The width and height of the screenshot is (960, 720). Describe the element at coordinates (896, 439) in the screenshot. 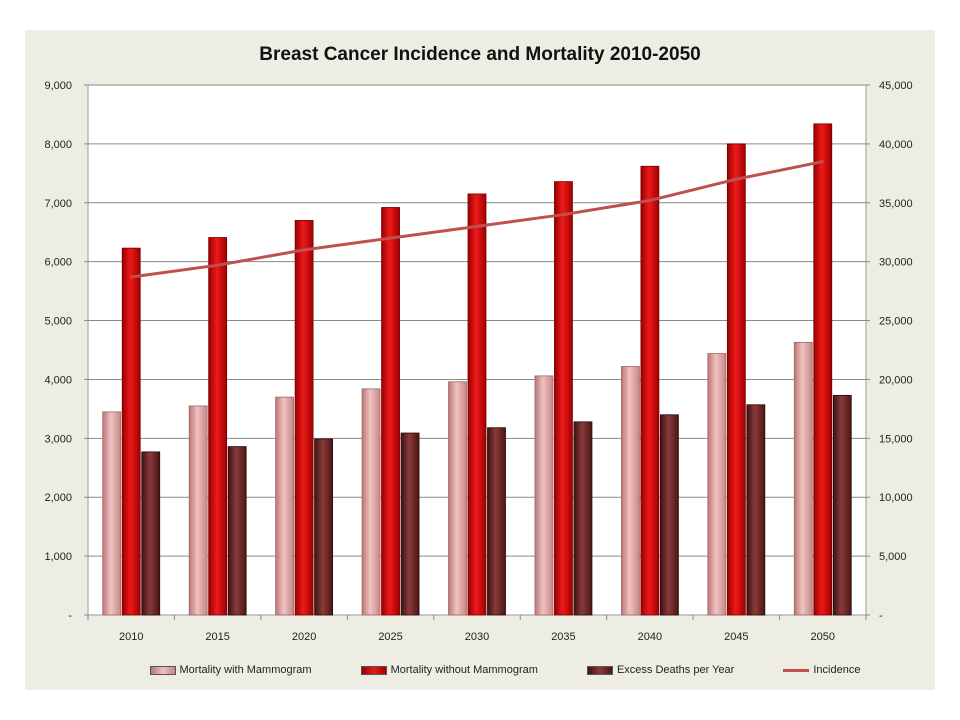

I see `y-right-tick-label: 15,000` at that location.